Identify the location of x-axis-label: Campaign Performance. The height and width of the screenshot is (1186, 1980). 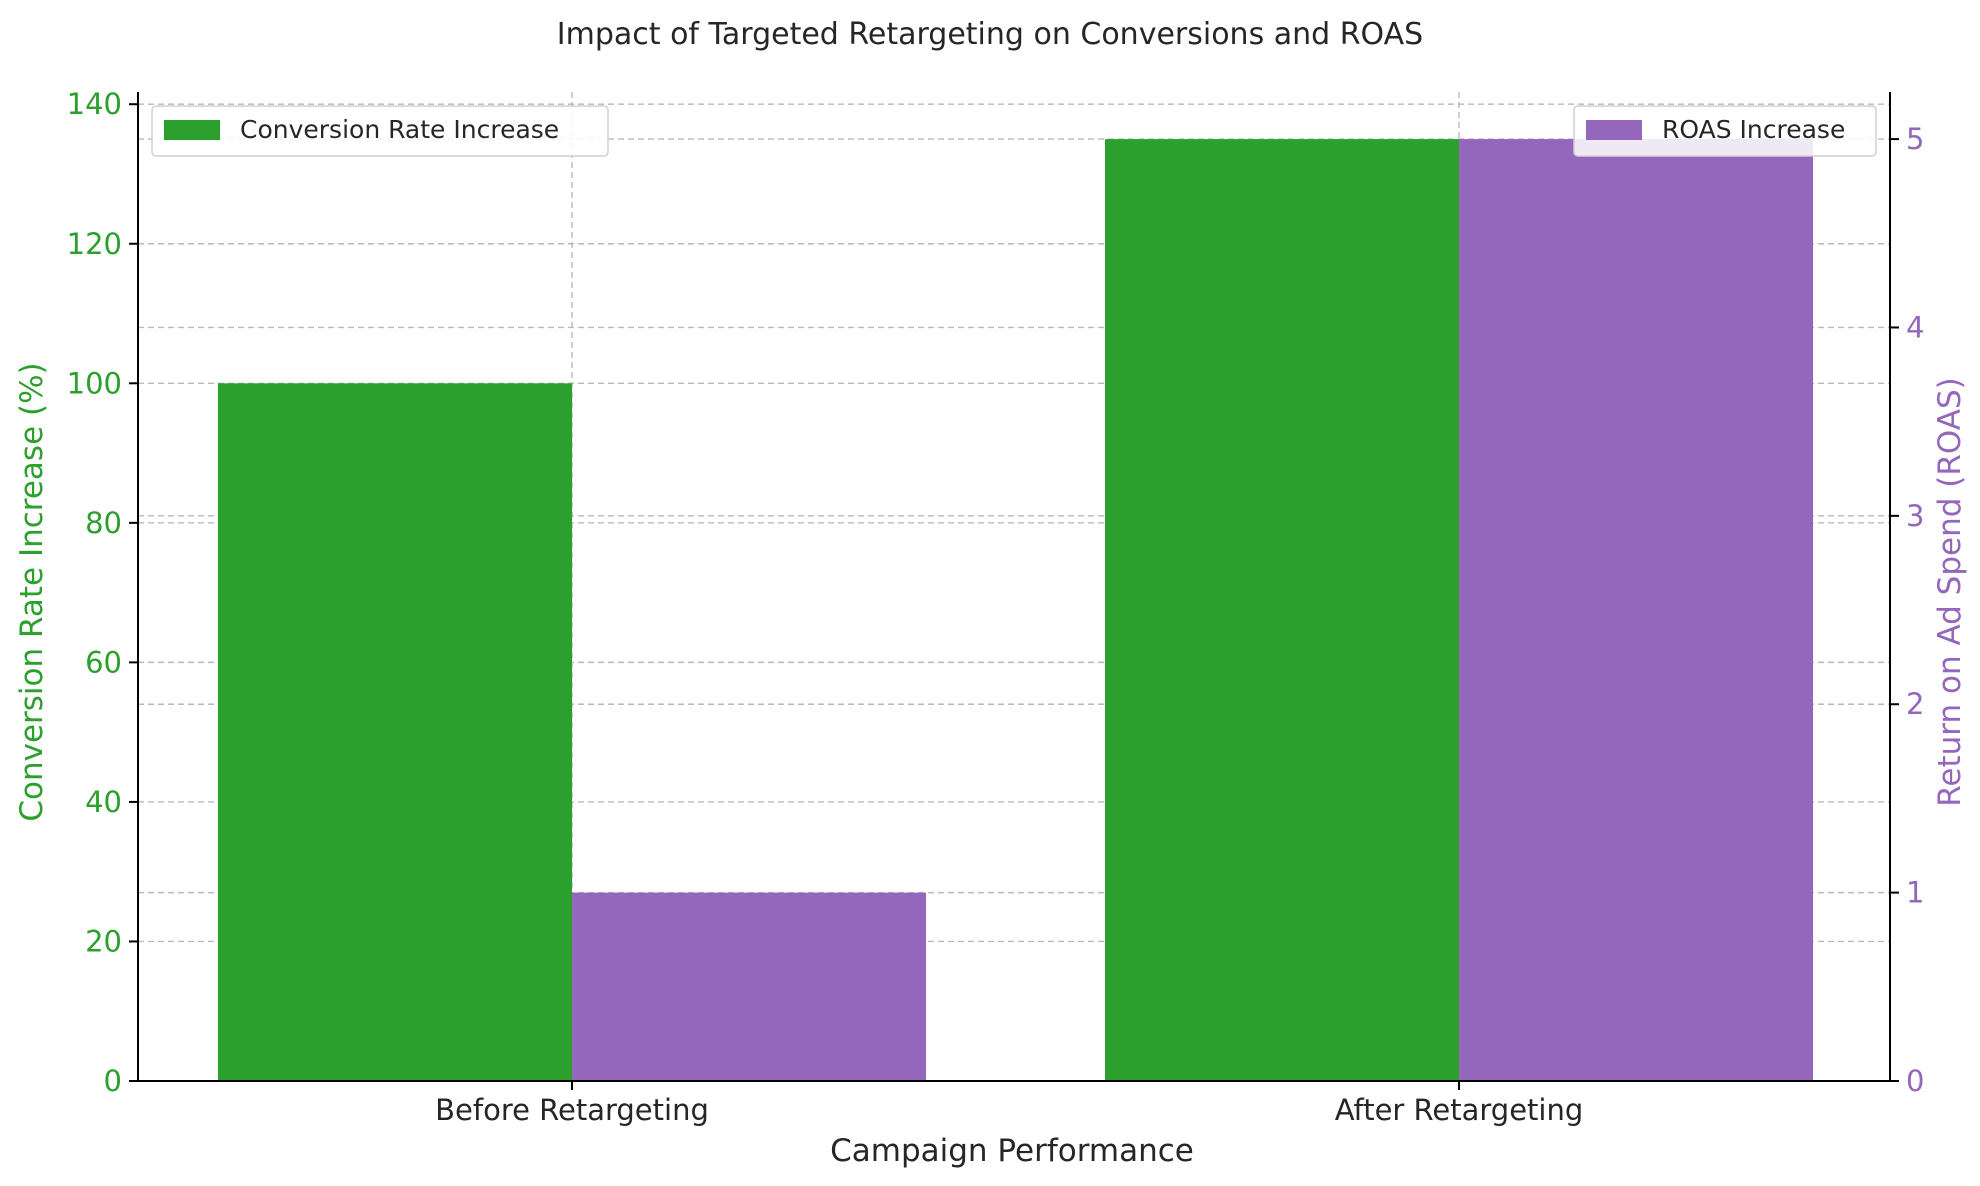
(1012, 1151).